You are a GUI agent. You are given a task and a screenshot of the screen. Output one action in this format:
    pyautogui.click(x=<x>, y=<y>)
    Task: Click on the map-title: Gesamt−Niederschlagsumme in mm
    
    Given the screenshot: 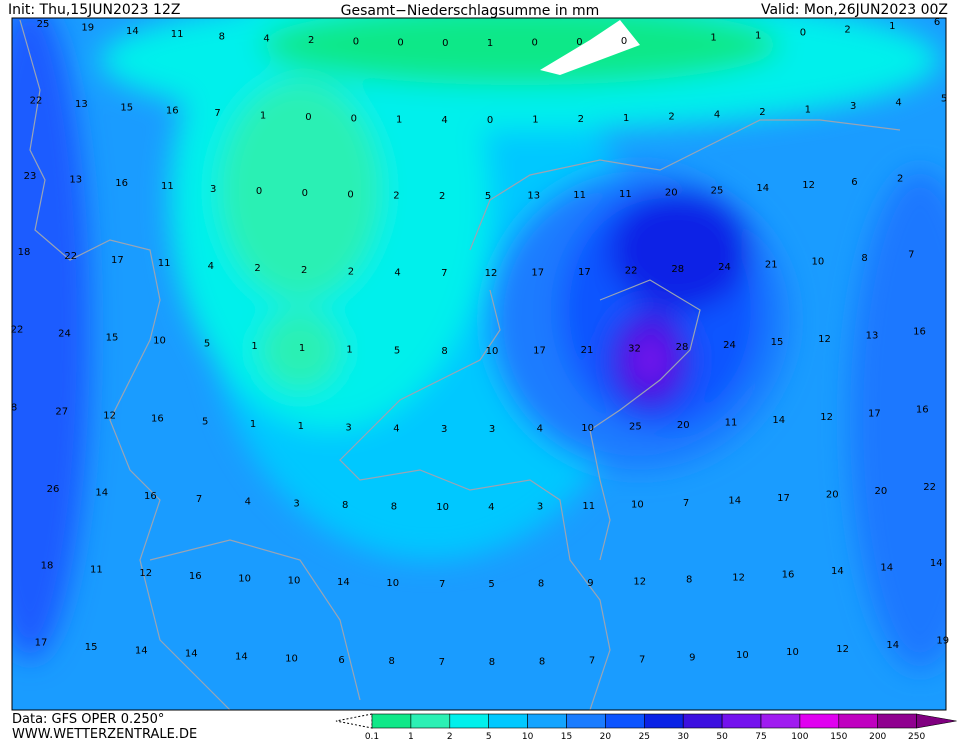 What is the action you would take?
    pyautogui.click(x=470, y=11)
    